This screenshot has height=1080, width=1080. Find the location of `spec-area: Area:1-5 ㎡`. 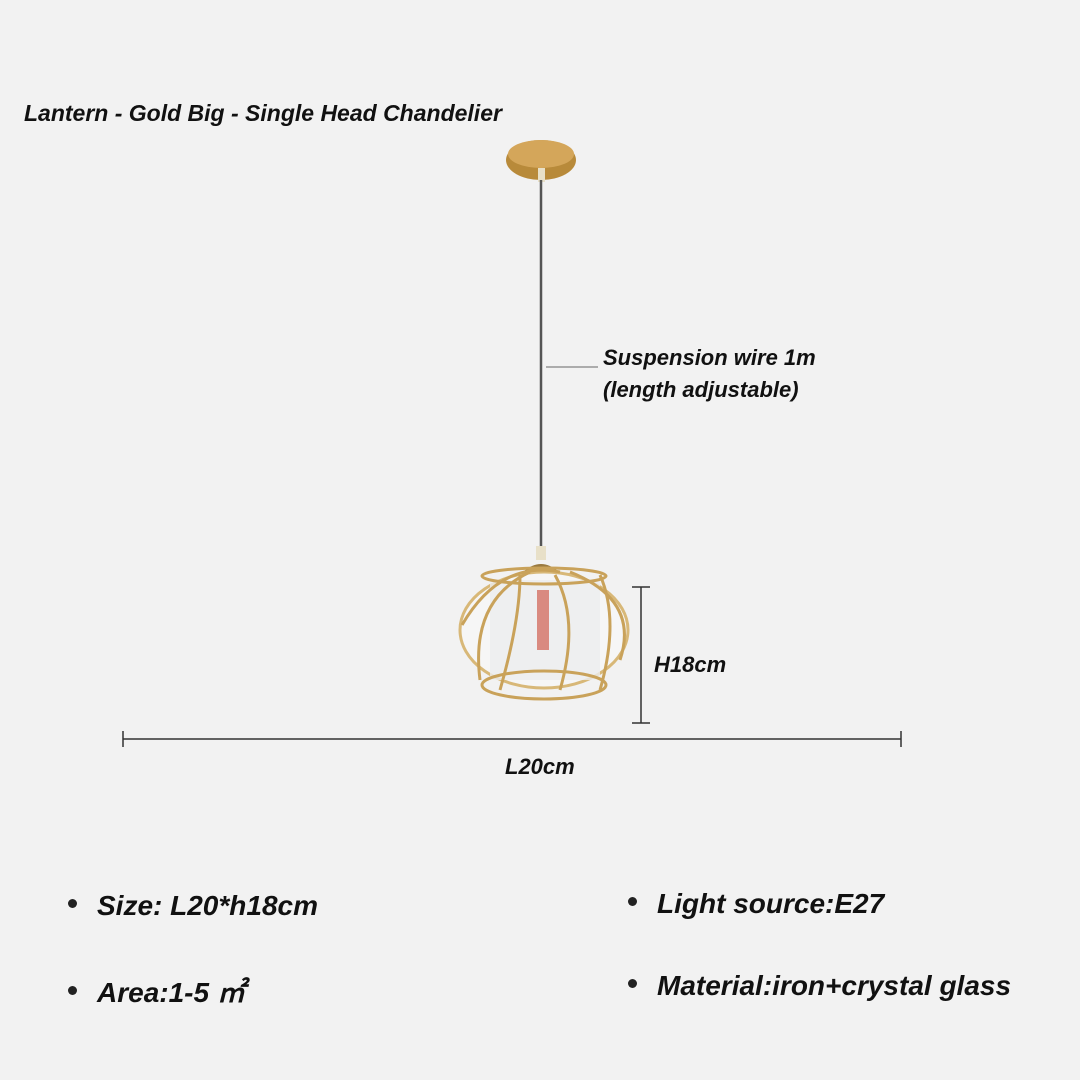

spec-area: Area:1-5 ㎡ is located at coordinates (156, 991).